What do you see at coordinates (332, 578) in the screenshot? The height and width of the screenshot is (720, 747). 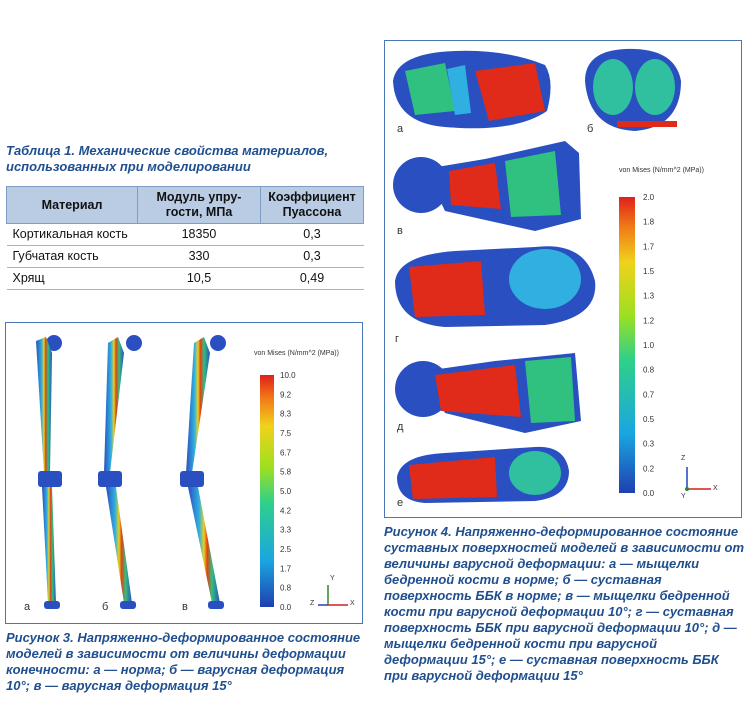 I see `figure3-axis-y-label: Y` at bounding box center [332, 578].